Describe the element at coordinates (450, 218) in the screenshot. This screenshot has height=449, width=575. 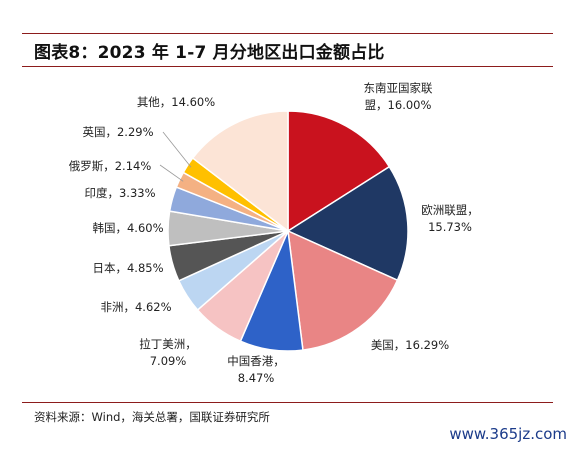
I see `slice-label-1: 欧洲联盟， 15.73%` at that location.